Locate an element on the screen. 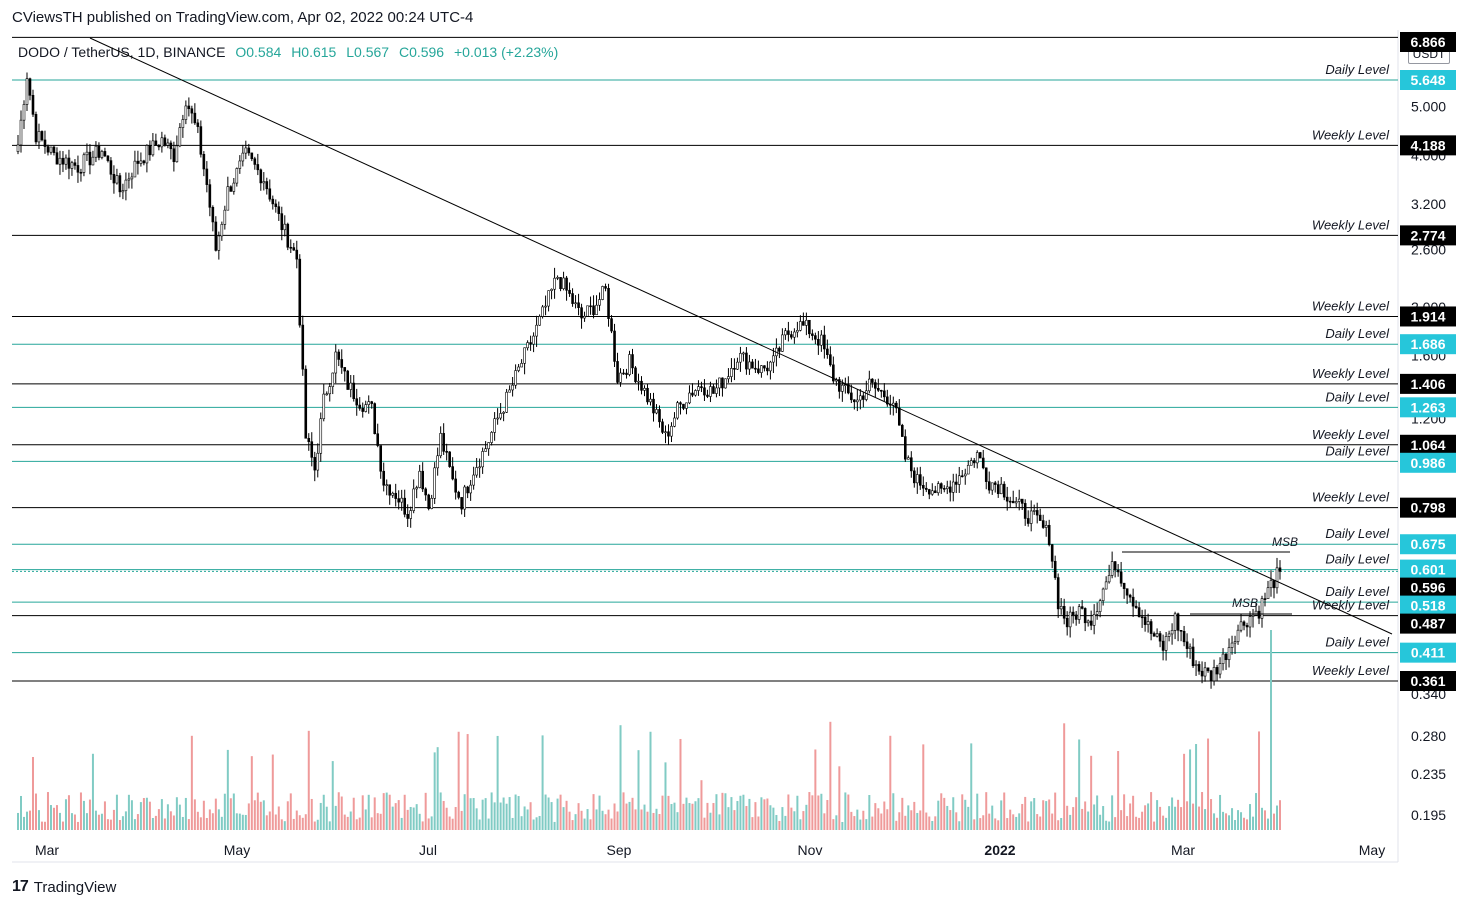  price-label: 2.774 is located at coordinates (1427, 235).